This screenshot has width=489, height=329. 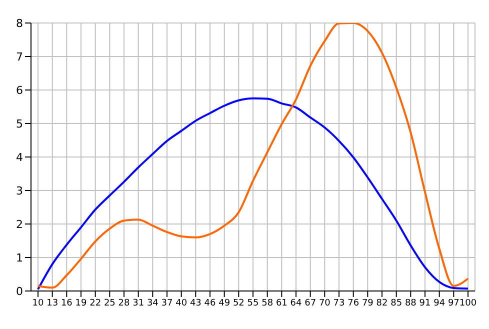 What do you see at coordinates (19, 23) in the screenshot?
I see `y-tick-label: 8` at bounding box center [19, 23].